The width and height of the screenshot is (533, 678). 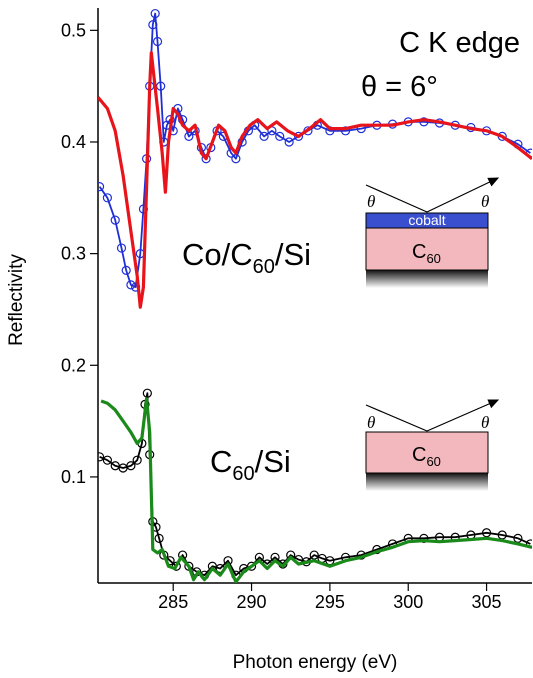 I want to click on cobalt-layer, so click(x=427, y=220).